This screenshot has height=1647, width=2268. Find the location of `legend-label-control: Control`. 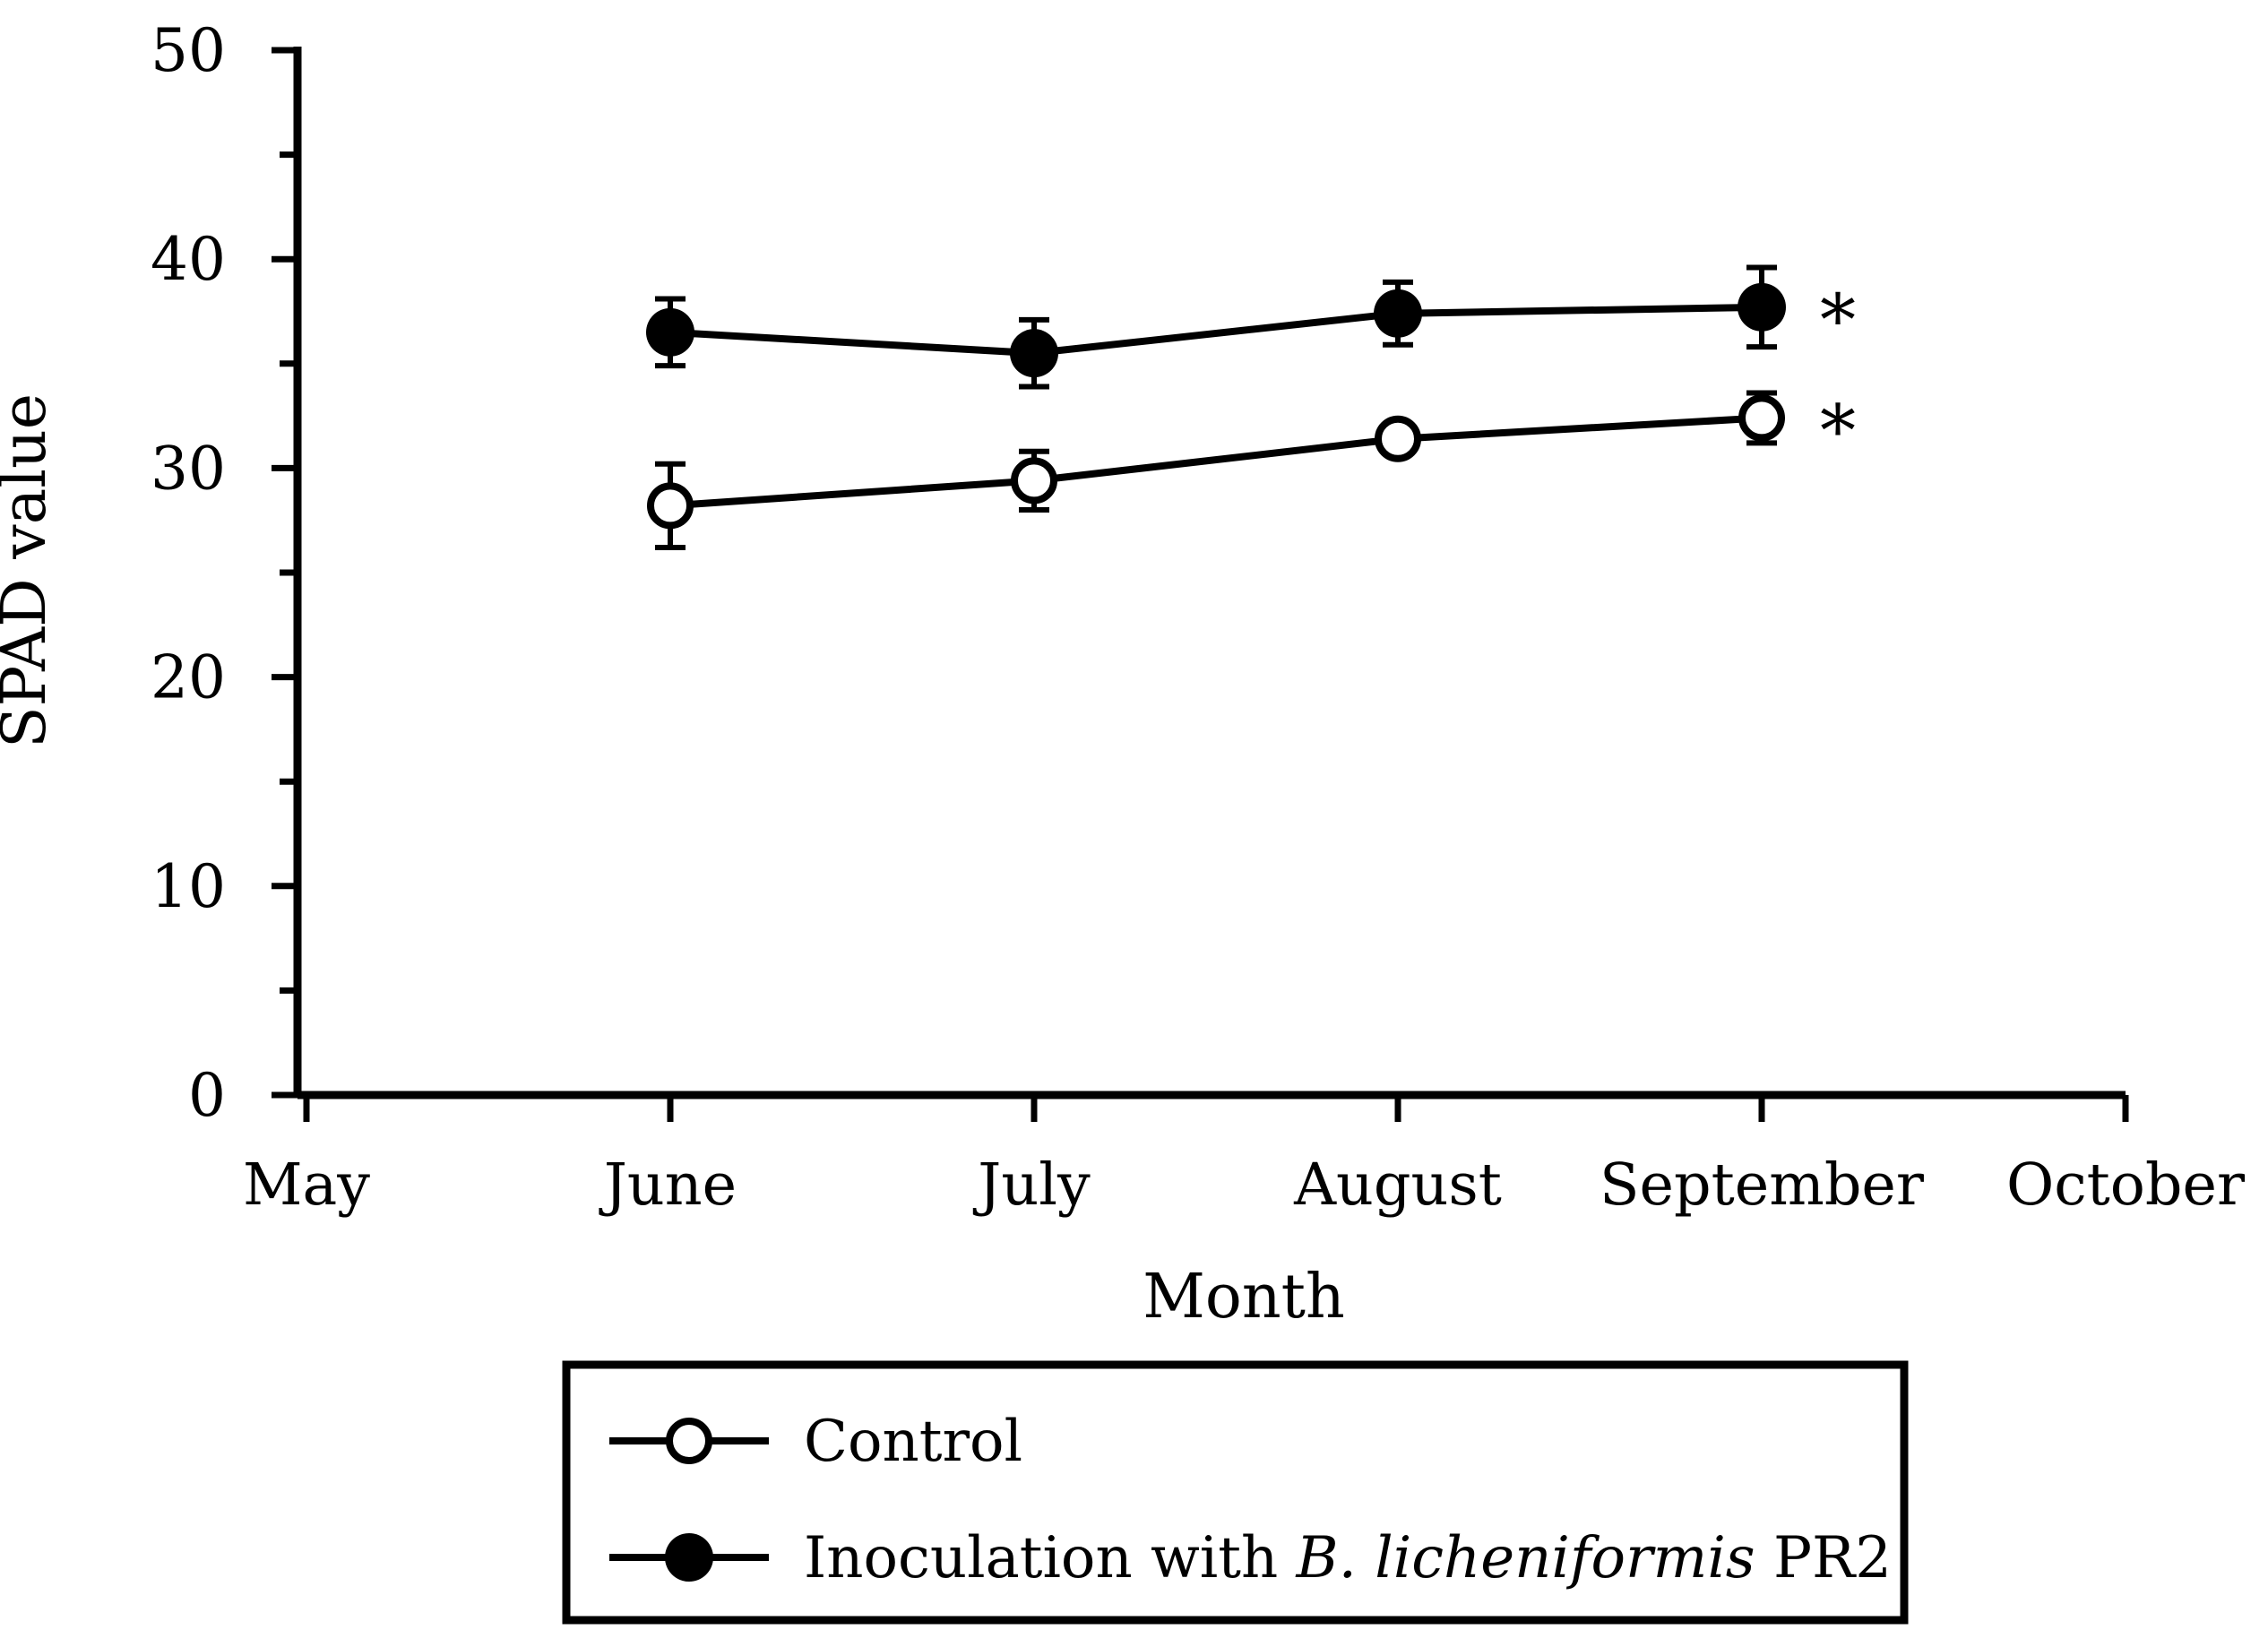

legend-label-control: Control is located at coordinates (913, 1442).